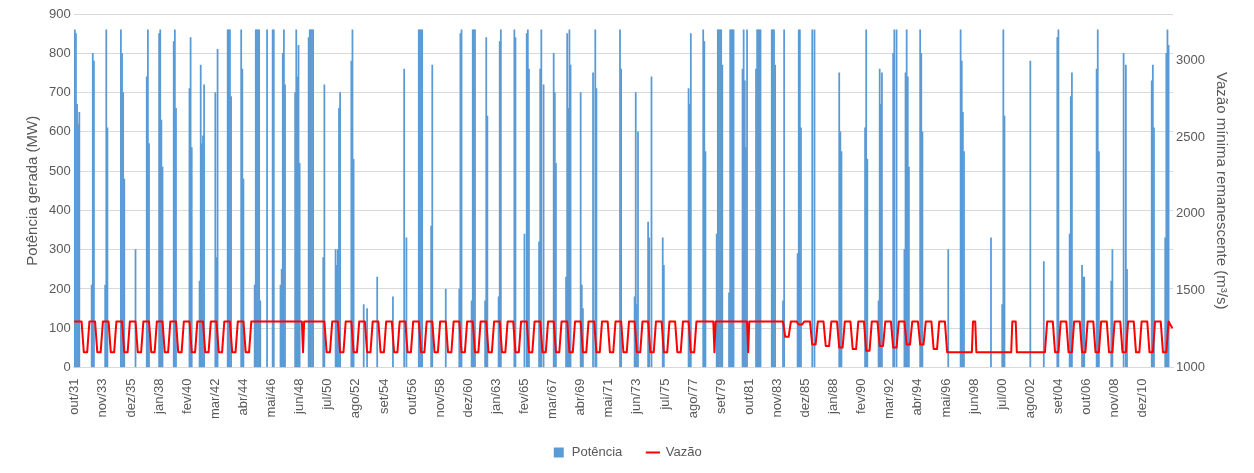 This screenshot has width=1254, height=473. What do you see at coordinates (327, 394) in the screenshot?
I see `x-tick-label: jul/50` at bounding box center [327, 394].